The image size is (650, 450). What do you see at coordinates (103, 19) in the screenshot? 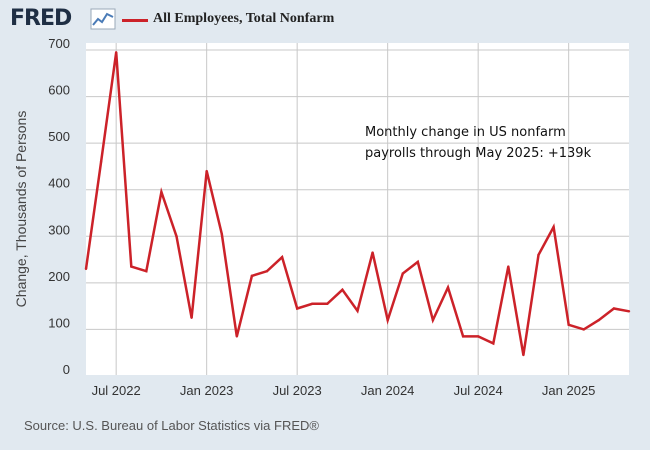
I see `line-chart-icon` at bounding box center [103, 19].